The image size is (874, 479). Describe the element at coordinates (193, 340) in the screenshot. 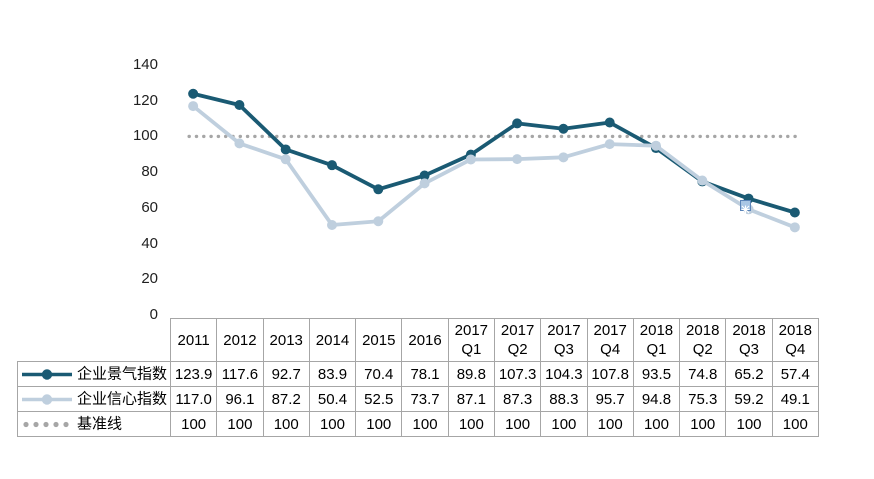

I see `table-column-header: 2011` at that location.